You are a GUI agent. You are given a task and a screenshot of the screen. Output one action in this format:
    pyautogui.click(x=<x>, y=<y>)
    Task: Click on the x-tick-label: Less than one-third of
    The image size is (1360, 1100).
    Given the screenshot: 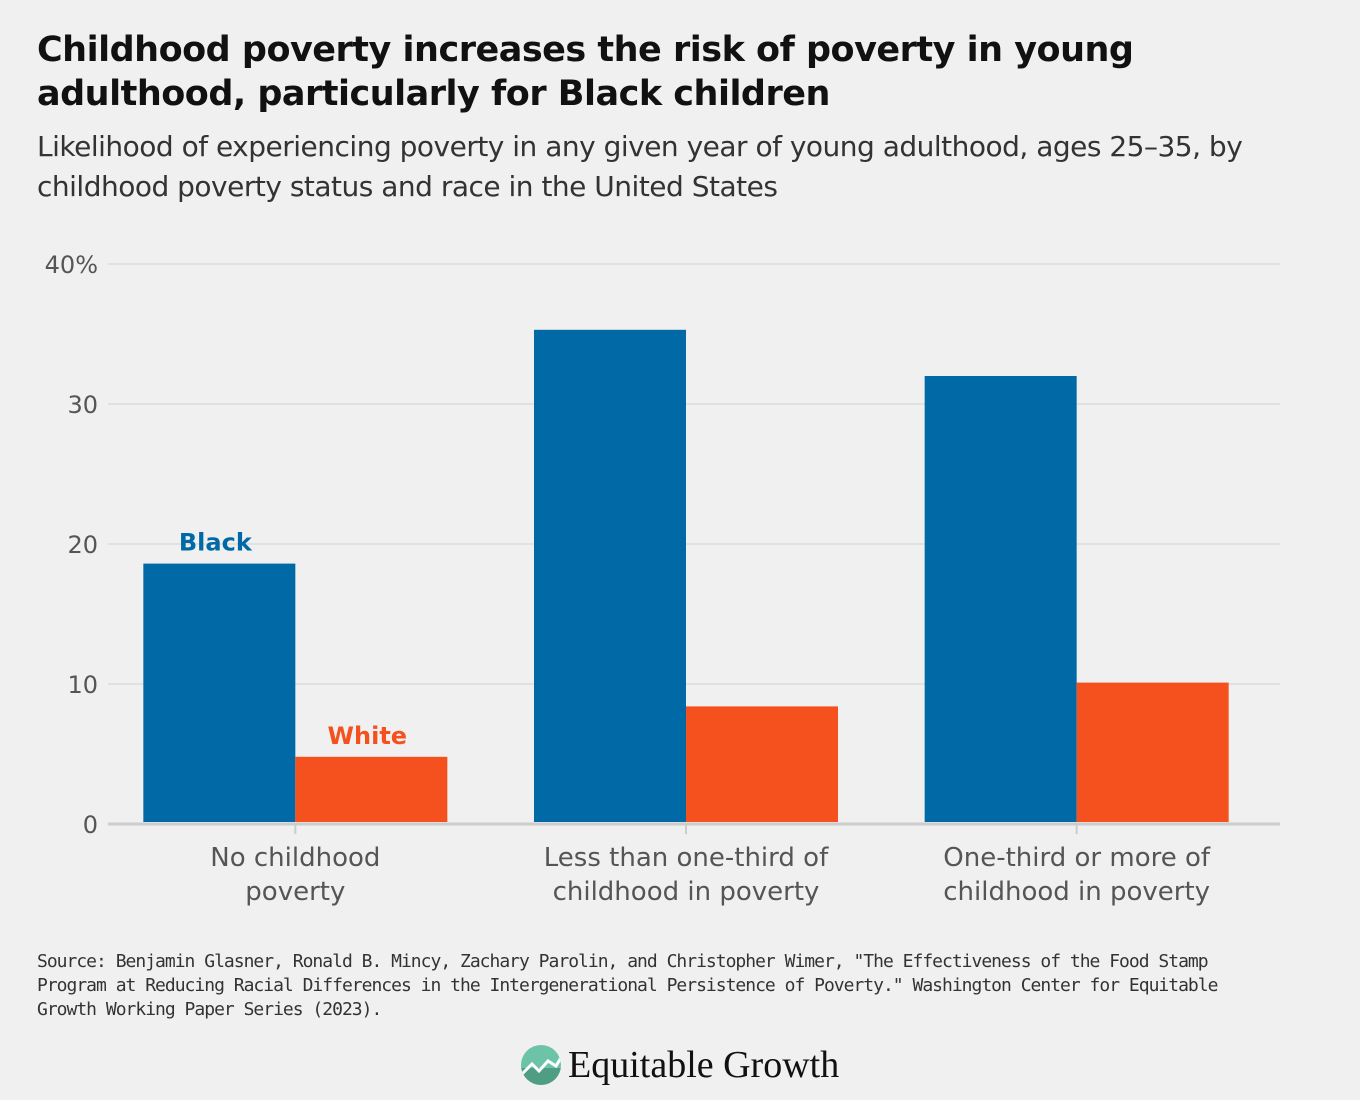 What is the action you would take?
    pyautogui.click(x=686, y=858)
    